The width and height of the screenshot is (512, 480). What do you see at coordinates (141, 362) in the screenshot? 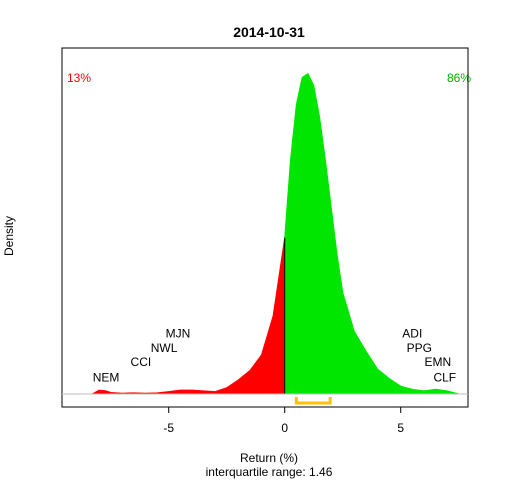
I see `ticker-label-cci: CCI` at bounding box center [141, 362].